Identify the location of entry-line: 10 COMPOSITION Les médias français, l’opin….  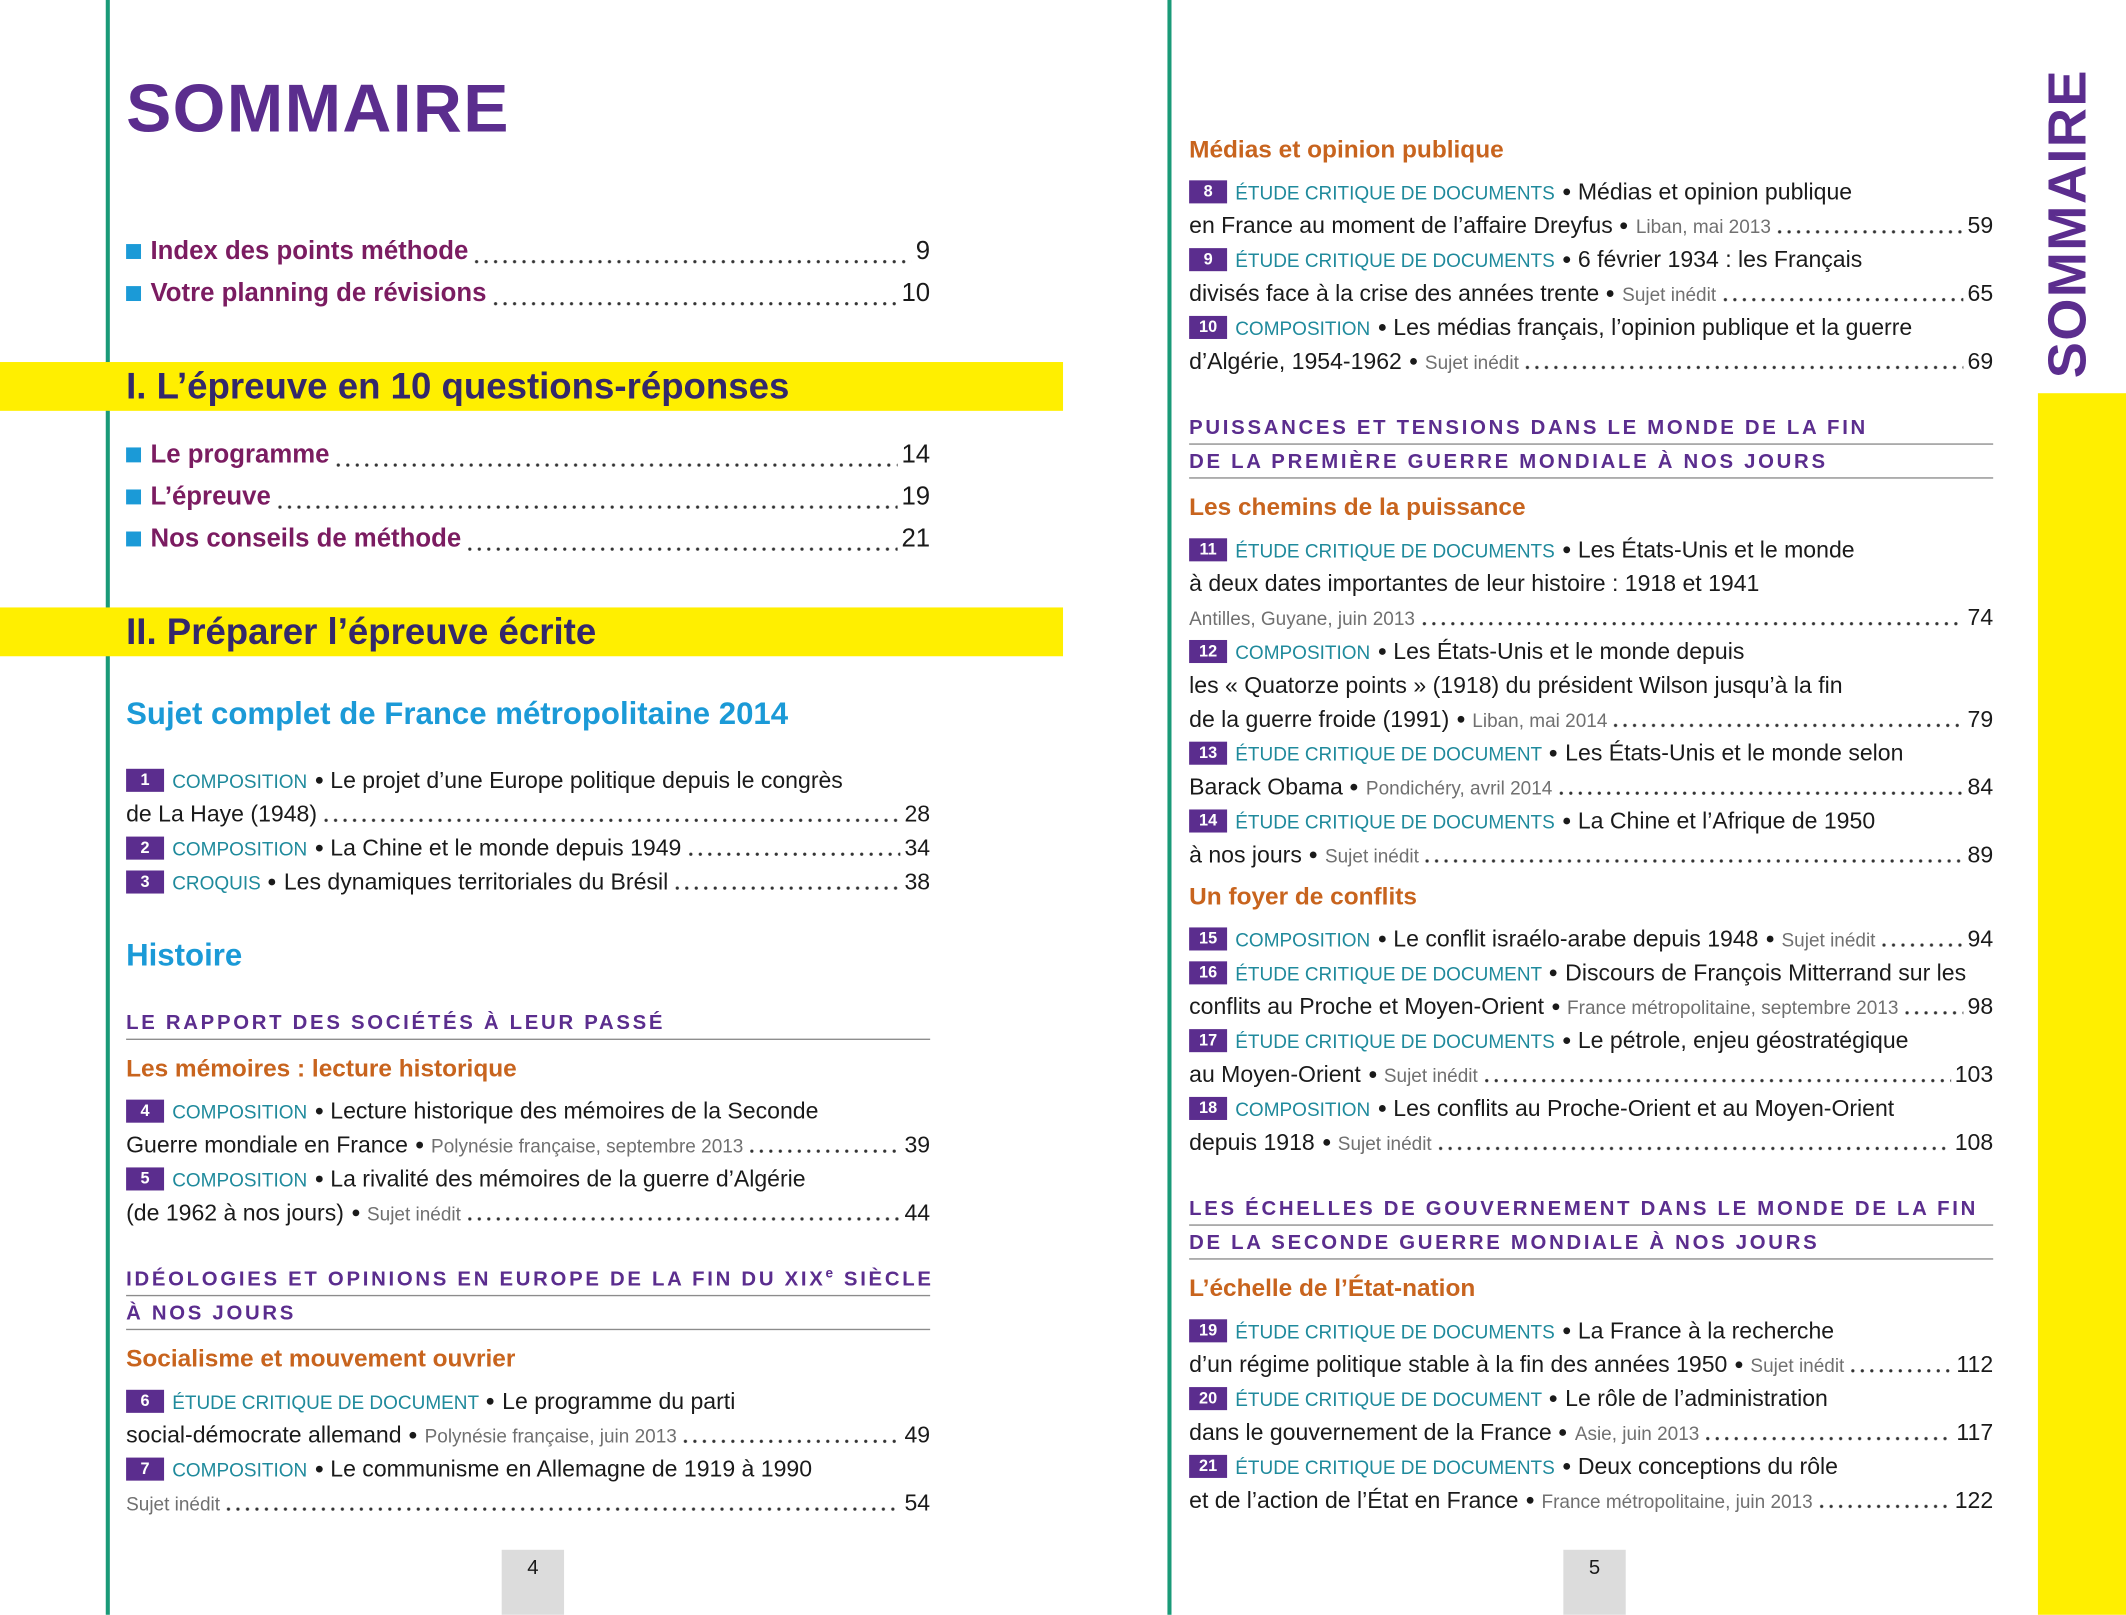
(1591, 328).